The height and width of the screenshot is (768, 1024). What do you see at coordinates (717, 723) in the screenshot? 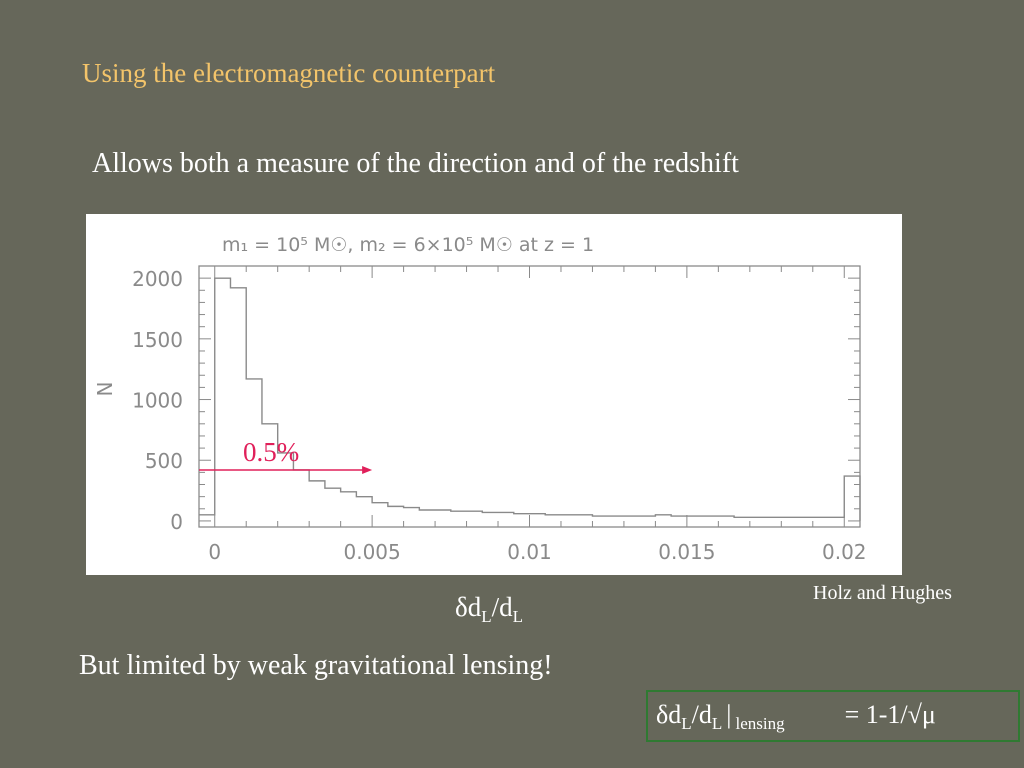
I see `formula-sub-2: L` at bounding box center [717, 723].